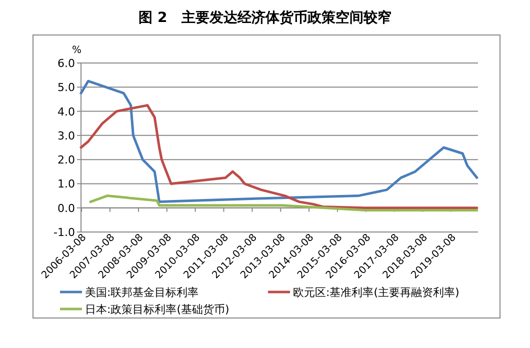  I want to click on legend-label: 美国:联邦基金目标利率, so click(142, 292).